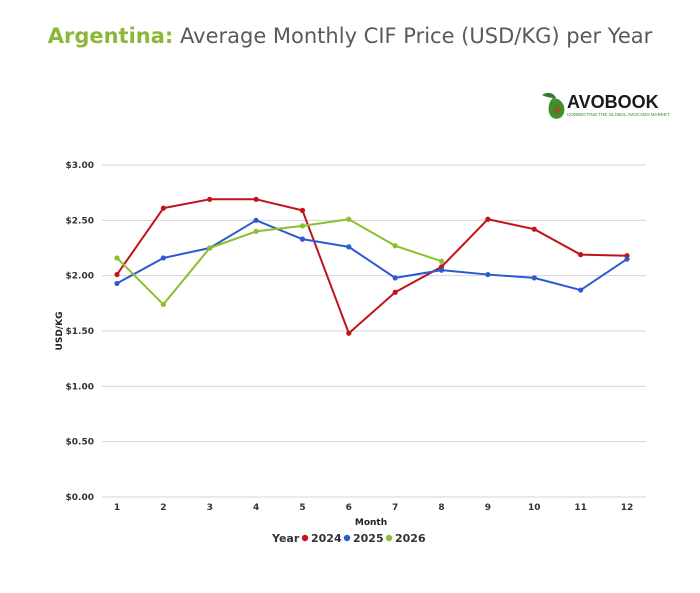  I want to click on avocado-leaf-icon, so click(549, 95).